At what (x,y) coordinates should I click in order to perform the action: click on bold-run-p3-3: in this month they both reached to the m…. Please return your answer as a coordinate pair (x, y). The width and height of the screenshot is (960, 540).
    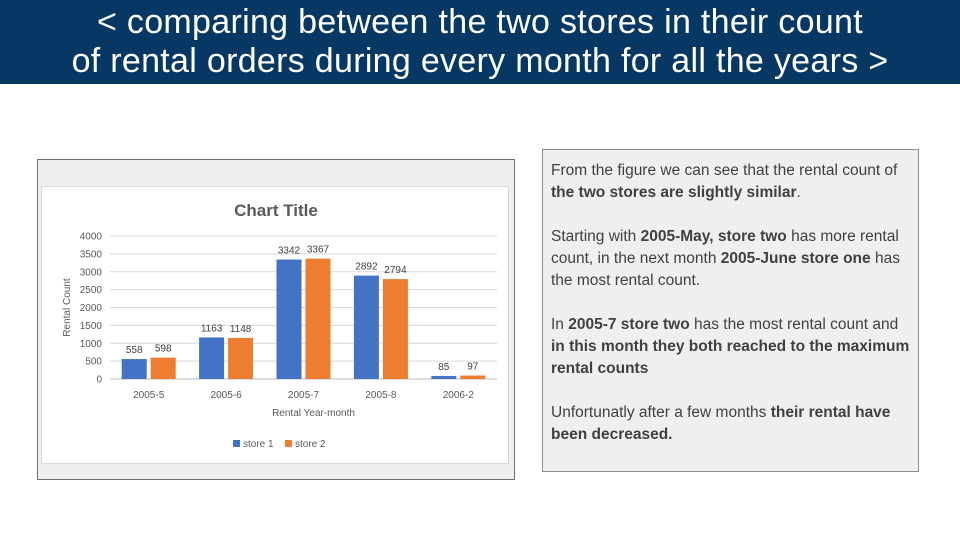
    Looking at the image, I should click on (730, 357).